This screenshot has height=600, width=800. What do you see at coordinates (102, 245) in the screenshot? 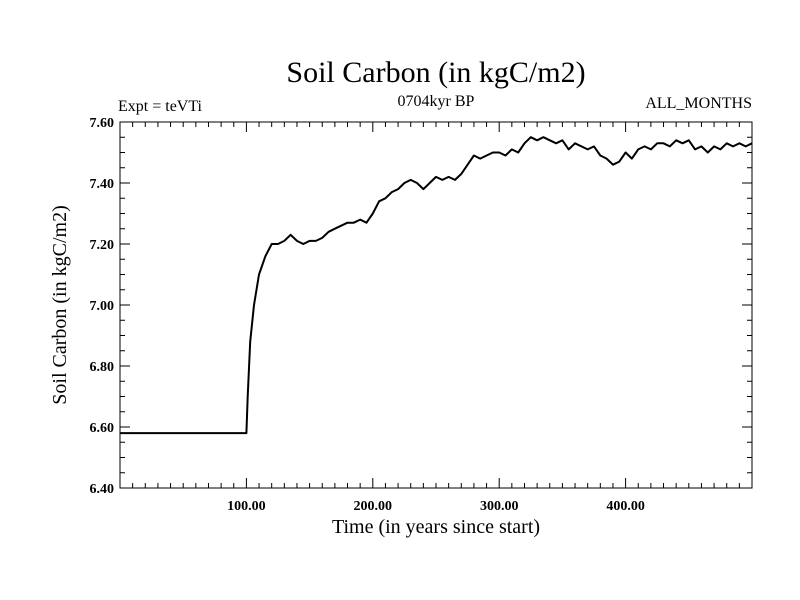
I see `y-tick-label: 7.20` at bounding box center [102, 245].